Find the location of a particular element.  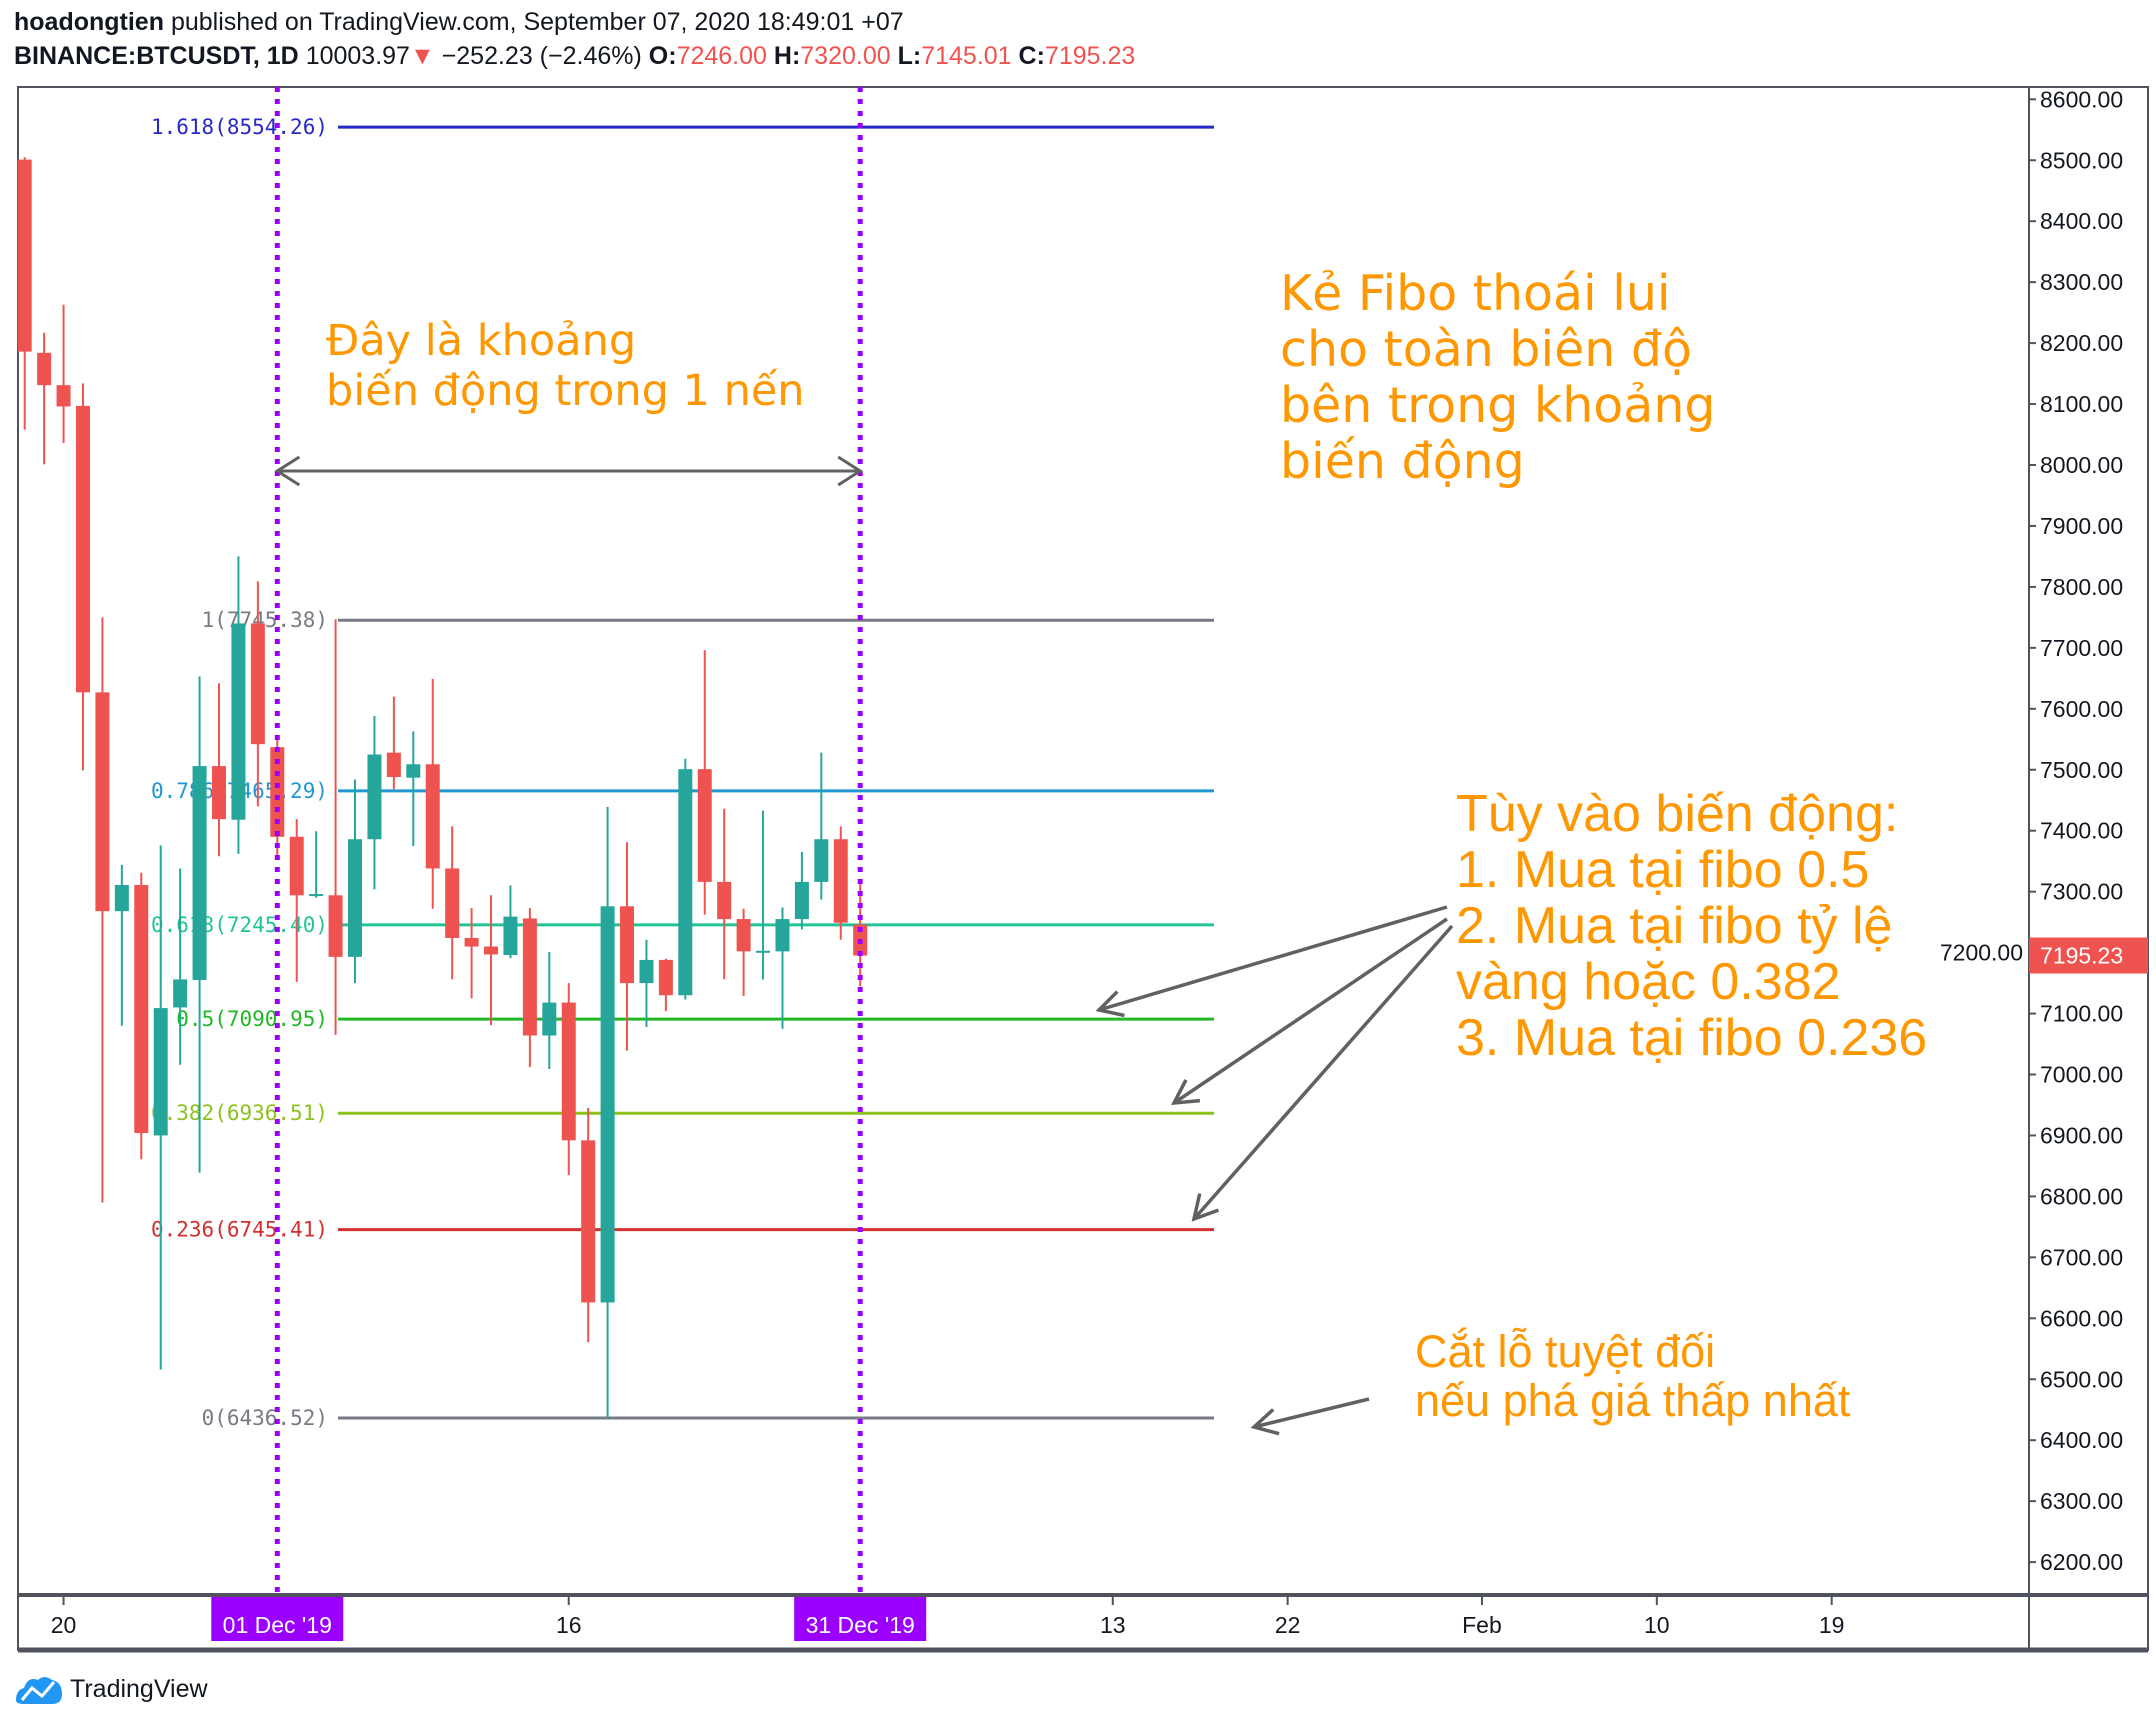

price-tick-label: 8500.00 is located at coordinates (2081, 160).